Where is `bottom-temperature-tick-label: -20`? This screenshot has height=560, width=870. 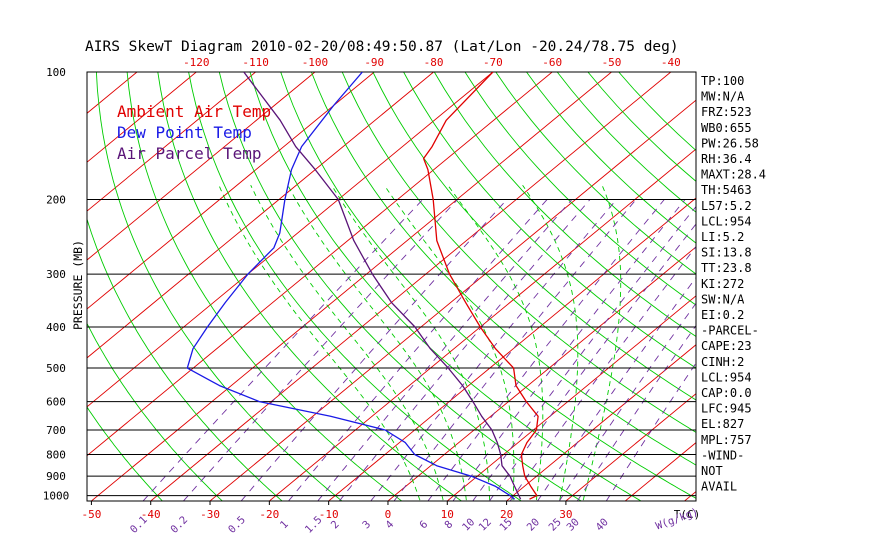
bottom-temperature-tick-label: -20 is located at coordinates (269, 514).